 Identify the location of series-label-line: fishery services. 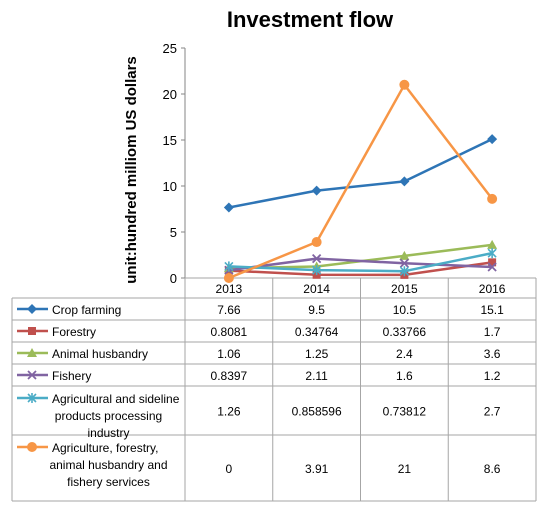
(108, 482).